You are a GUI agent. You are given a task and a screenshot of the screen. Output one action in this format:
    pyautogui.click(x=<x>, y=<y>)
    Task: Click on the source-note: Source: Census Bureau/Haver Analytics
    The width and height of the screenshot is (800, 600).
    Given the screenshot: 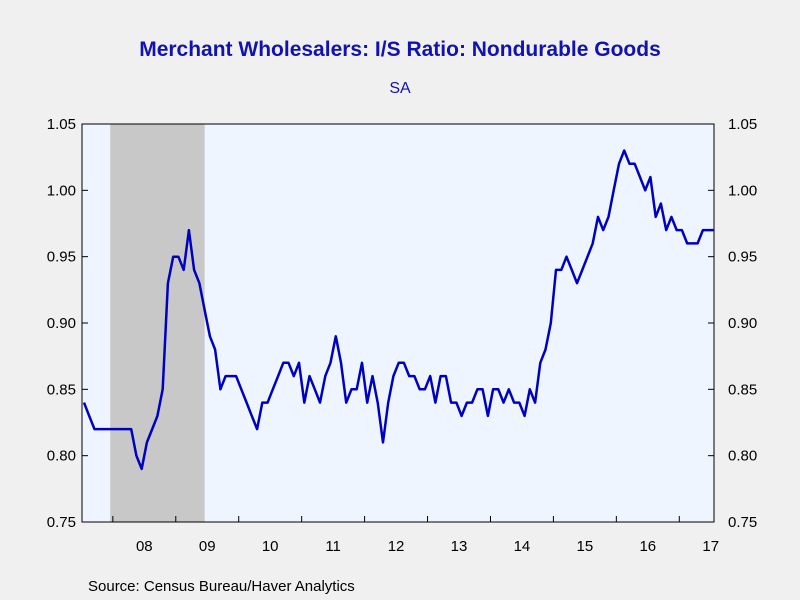 What is the action you would take?
    pyautogui.click(x=221, y=586)
    